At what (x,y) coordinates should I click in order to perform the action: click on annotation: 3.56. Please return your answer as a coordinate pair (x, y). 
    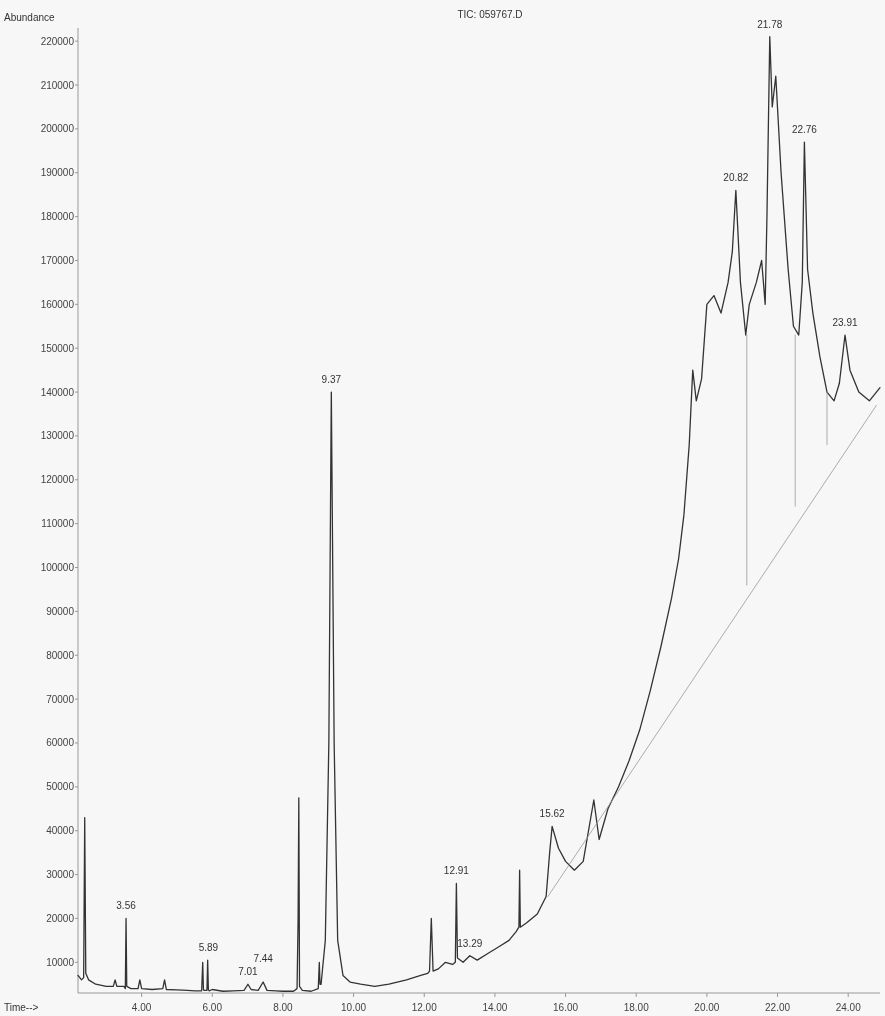
    Looking at the image, I should click on (126, 906).